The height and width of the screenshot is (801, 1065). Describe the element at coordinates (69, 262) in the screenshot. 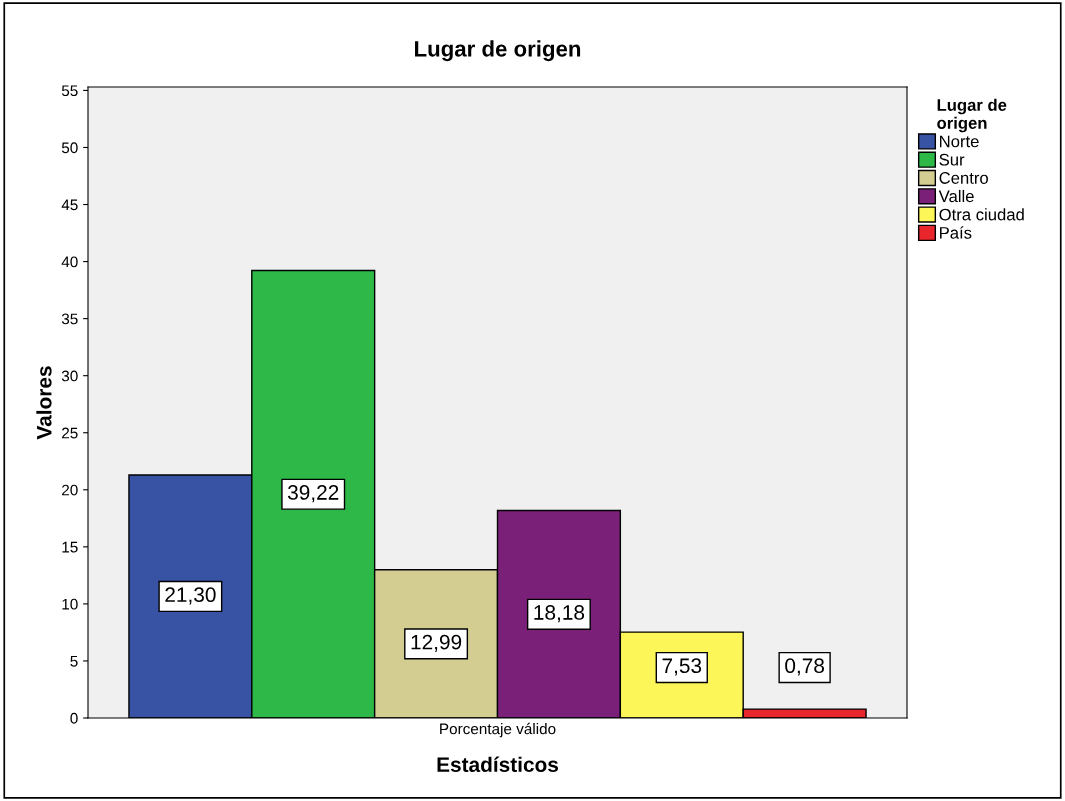

I see `y-tick-label: 40` at that location.